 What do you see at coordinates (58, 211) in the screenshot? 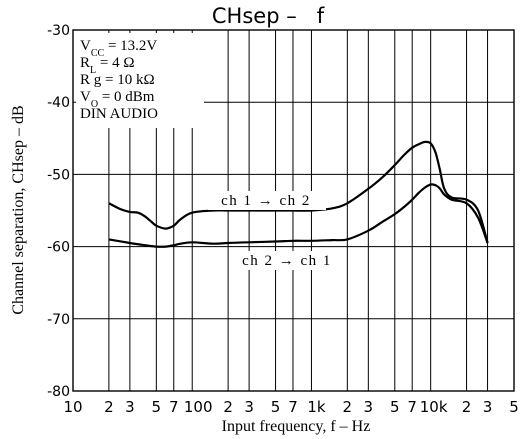
I see `y-tick-labels: -30-40-50-60-70-80` at bounding box center [58, 211].